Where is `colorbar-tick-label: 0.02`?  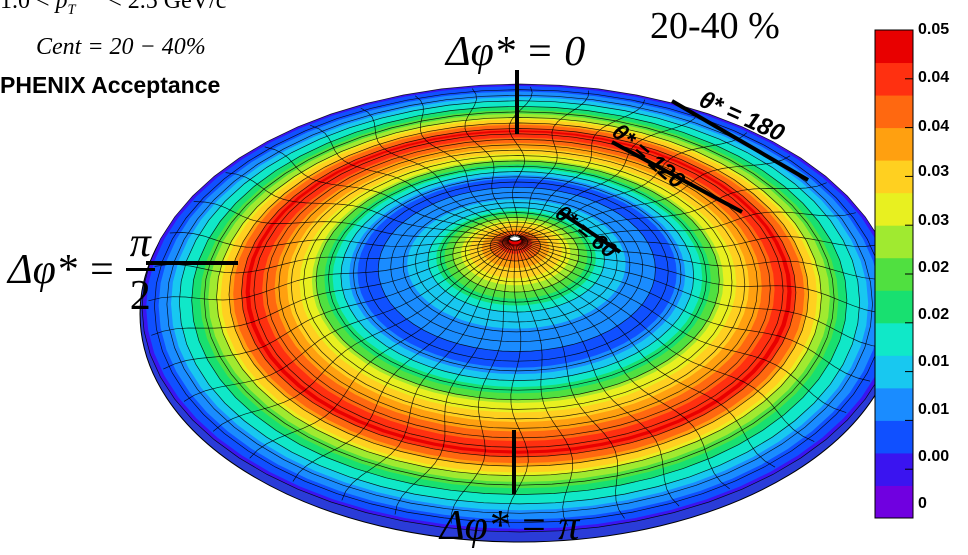 colorbar-tick-label: 0.02 is located at coordinates (934, 314).